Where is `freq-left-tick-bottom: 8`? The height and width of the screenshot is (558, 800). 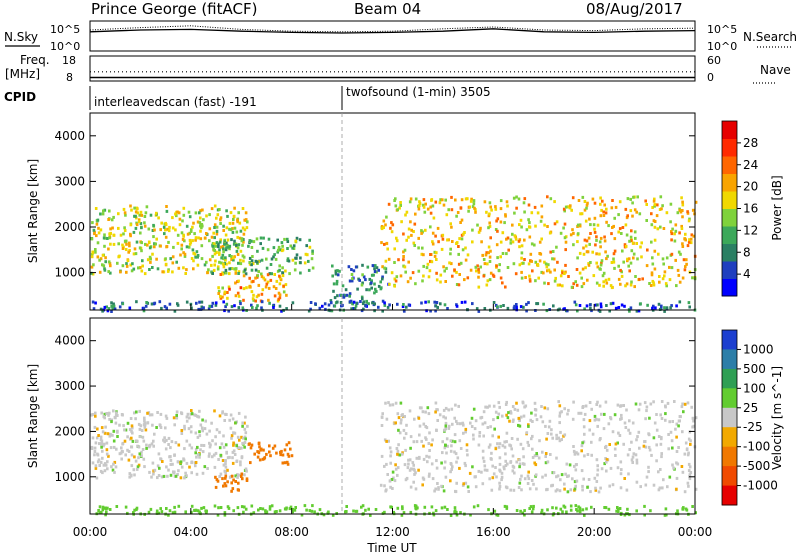
freq-left-tick-bottom: 8 is located at coordinates (69, 77).